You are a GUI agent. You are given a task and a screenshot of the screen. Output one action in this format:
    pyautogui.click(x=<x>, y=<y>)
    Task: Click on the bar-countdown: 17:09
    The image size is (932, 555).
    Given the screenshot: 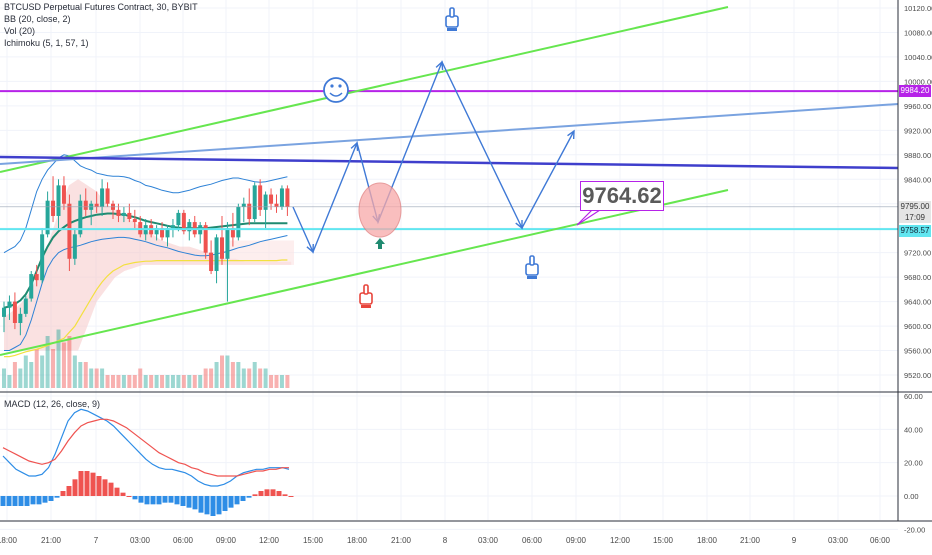 What is the action you would take?
    pyautogui.click(x=915, y=217)
    